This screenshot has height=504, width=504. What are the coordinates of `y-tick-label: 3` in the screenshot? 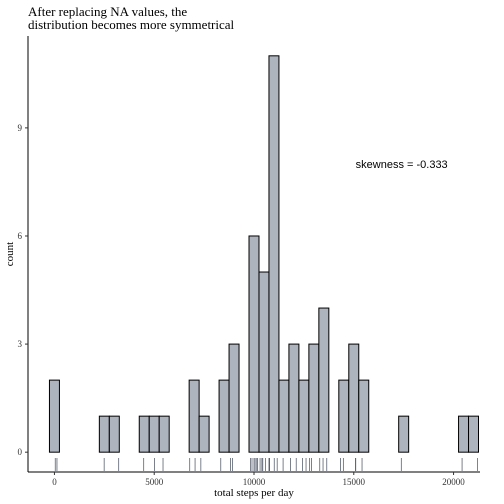 It's located at (20, 344).